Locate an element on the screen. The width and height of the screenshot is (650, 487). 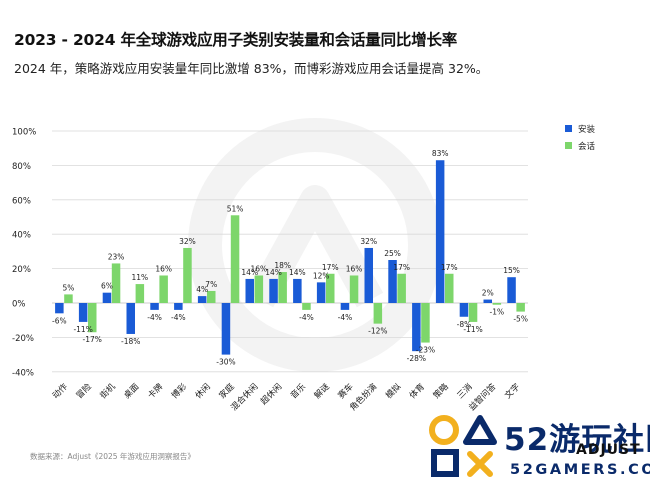
value-label-sessions: -5% is located at coordinates (520, 319).